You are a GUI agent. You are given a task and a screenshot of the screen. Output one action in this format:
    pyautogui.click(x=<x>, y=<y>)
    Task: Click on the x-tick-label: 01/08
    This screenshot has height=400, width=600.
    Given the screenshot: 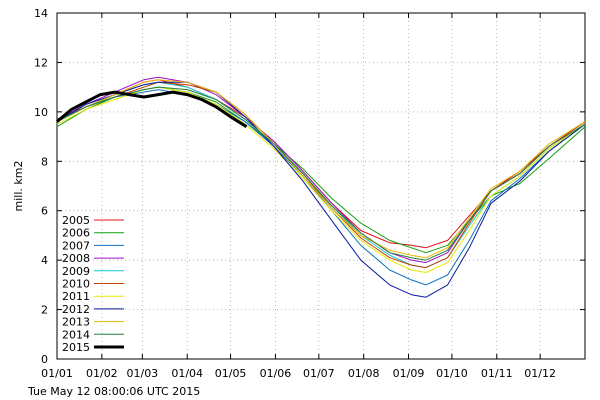 What is the action you would take?
    pyautogui.click(x=364, y=373)
    